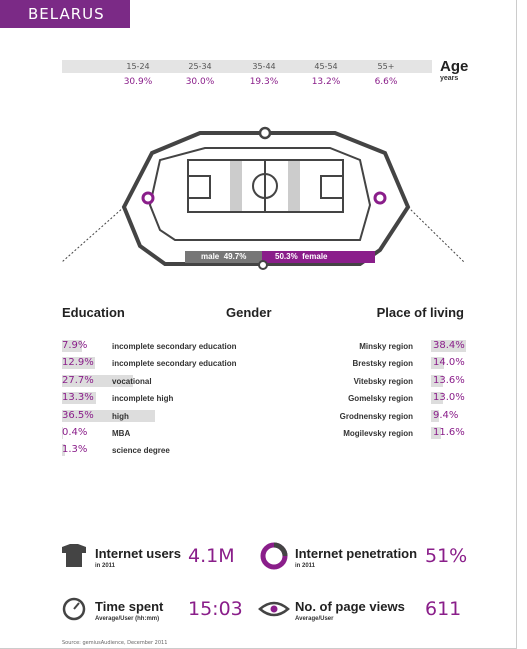 This screenshot has height=649, width=527. I want to click on male-label: male 49.7%, so click(223, 256).